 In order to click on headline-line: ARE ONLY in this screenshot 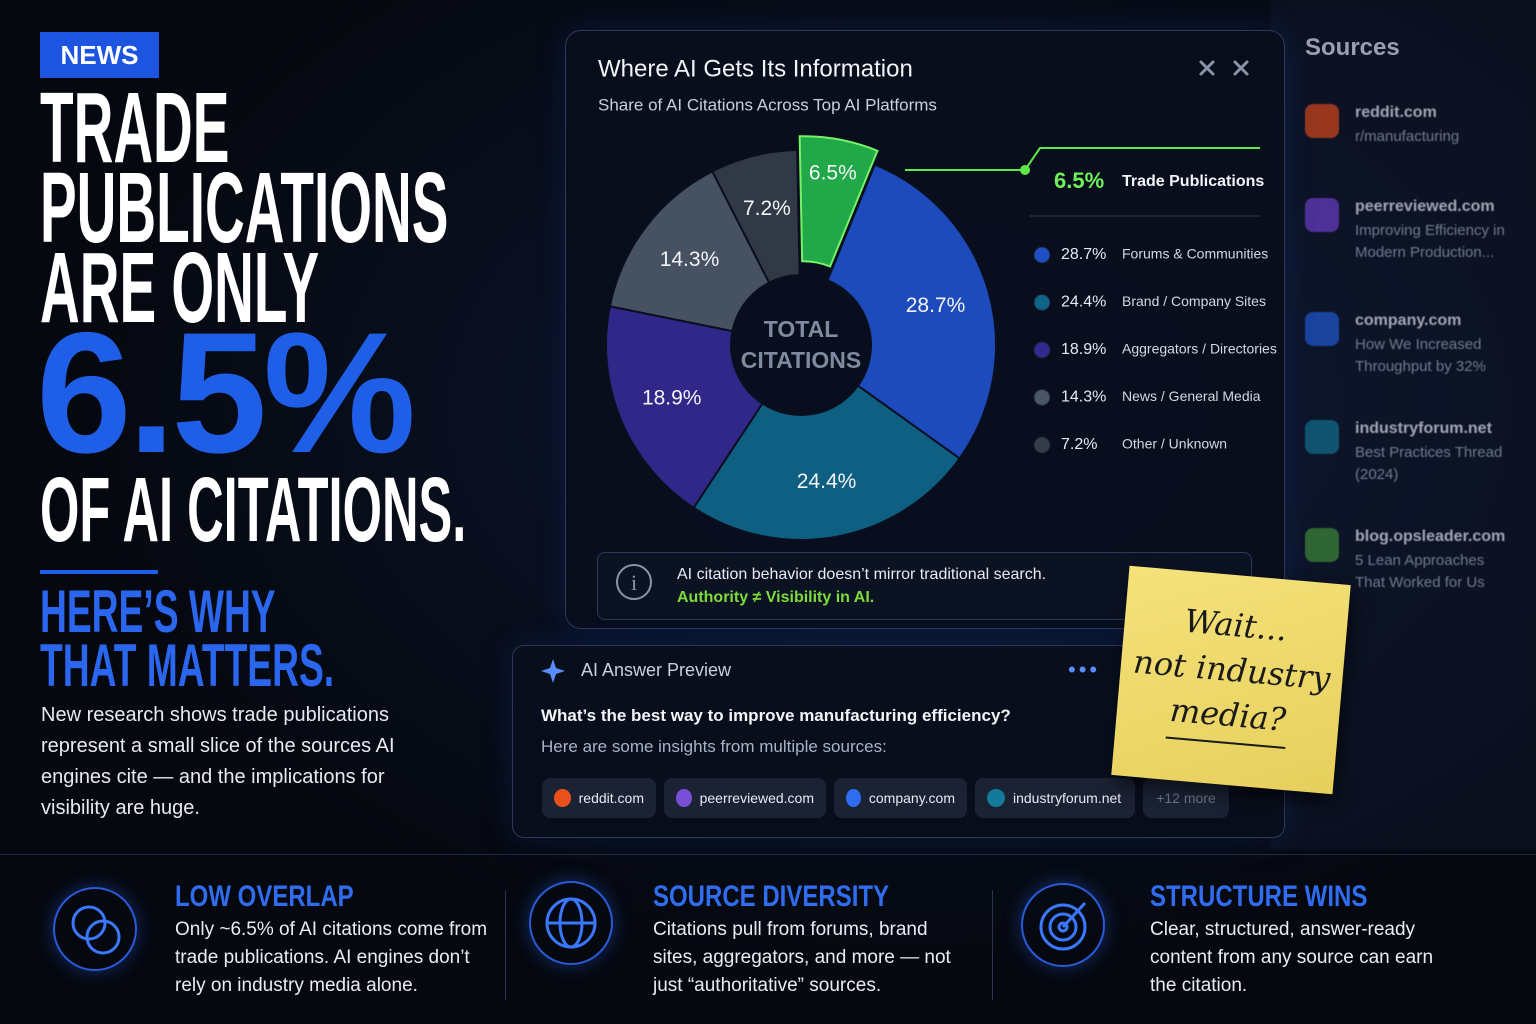, I will do `click(180, 288)`.